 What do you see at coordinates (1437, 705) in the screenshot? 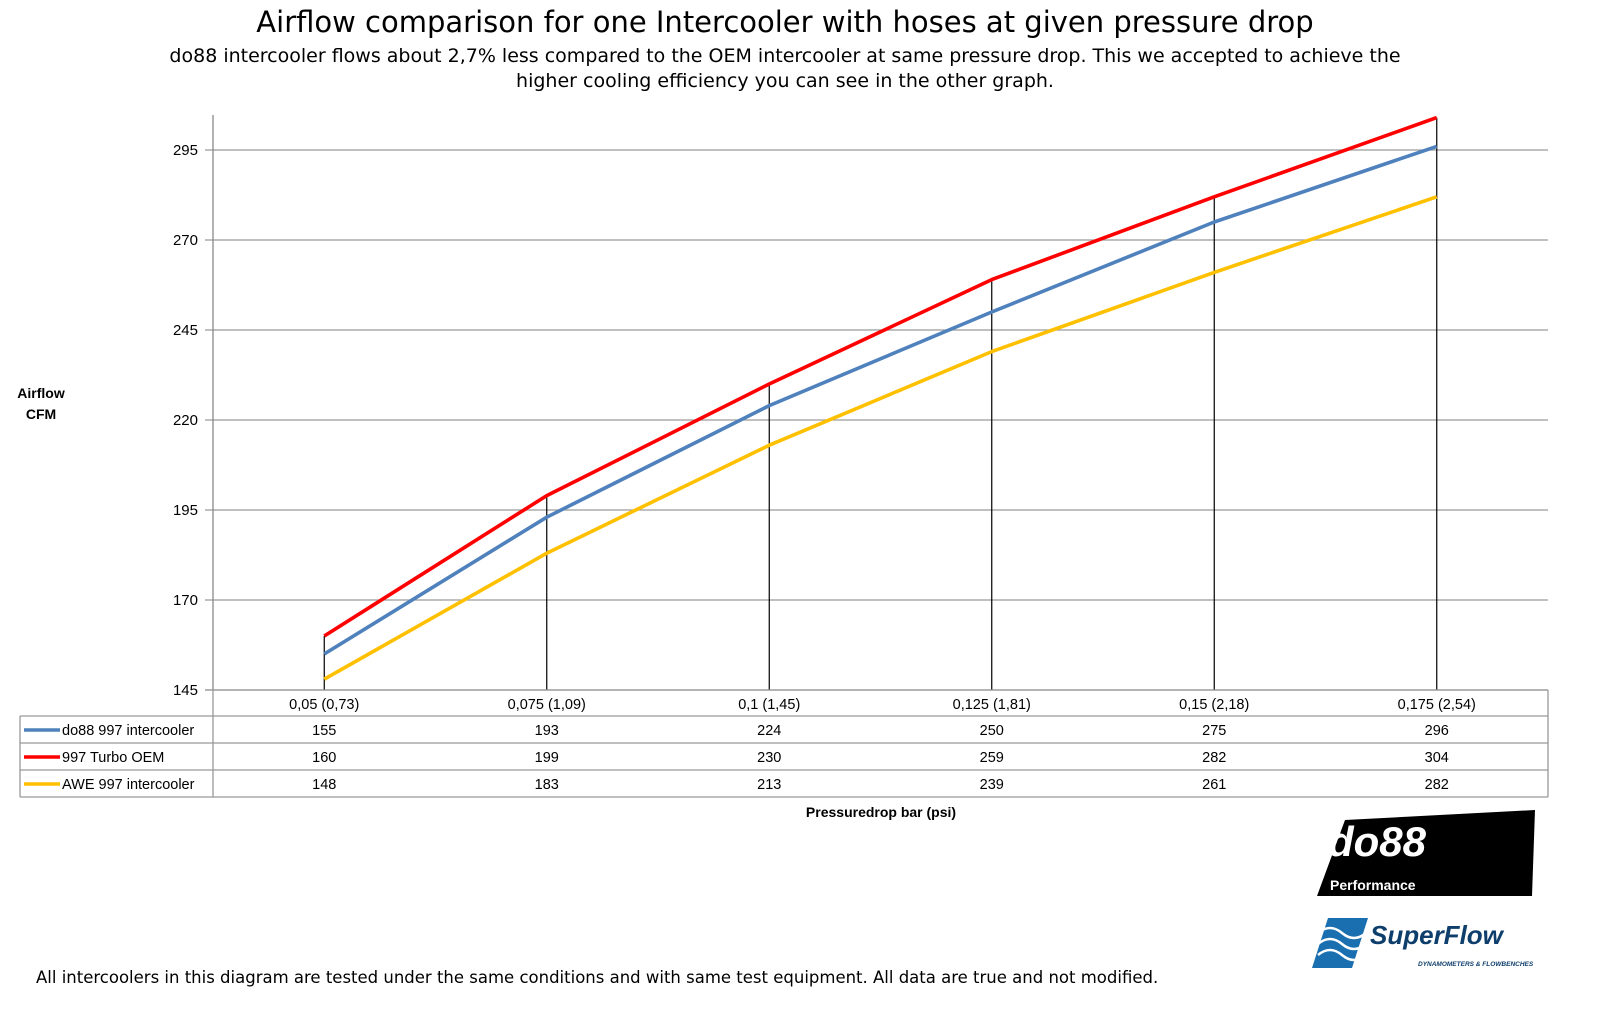
I see `x-tick-label: 0,175 (2,54)` at bounding box center [1437, 705].